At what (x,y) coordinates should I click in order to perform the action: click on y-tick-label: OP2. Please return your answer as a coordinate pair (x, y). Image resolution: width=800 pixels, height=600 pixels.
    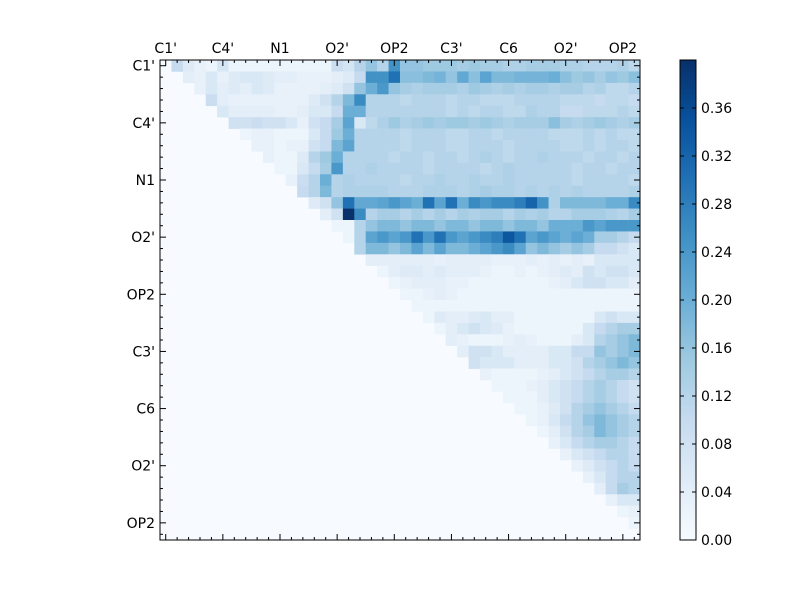
    Looking at the image, I should click on (141, 524).